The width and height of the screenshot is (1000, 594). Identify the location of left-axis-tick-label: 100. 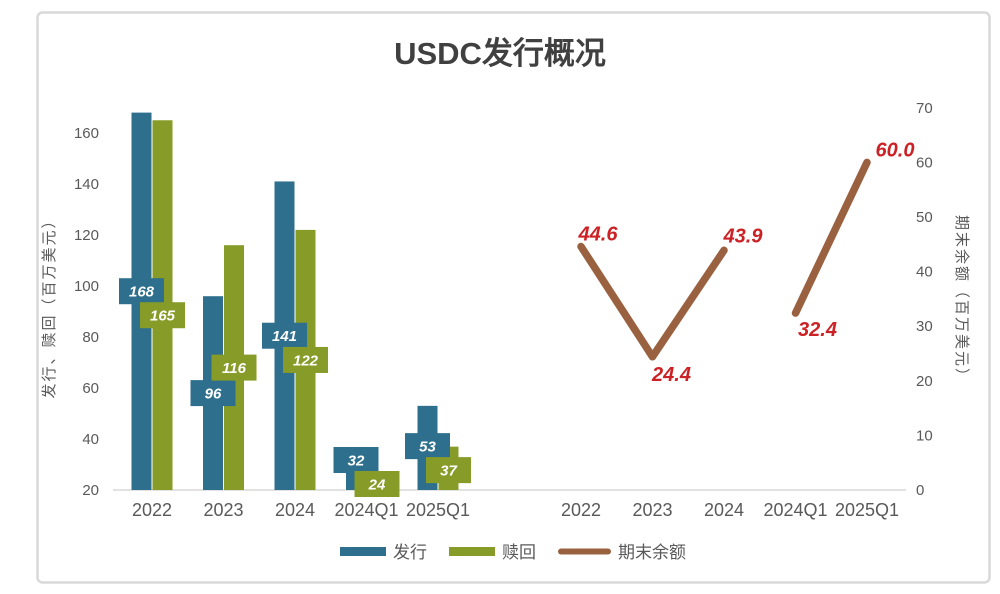
(86, 286).